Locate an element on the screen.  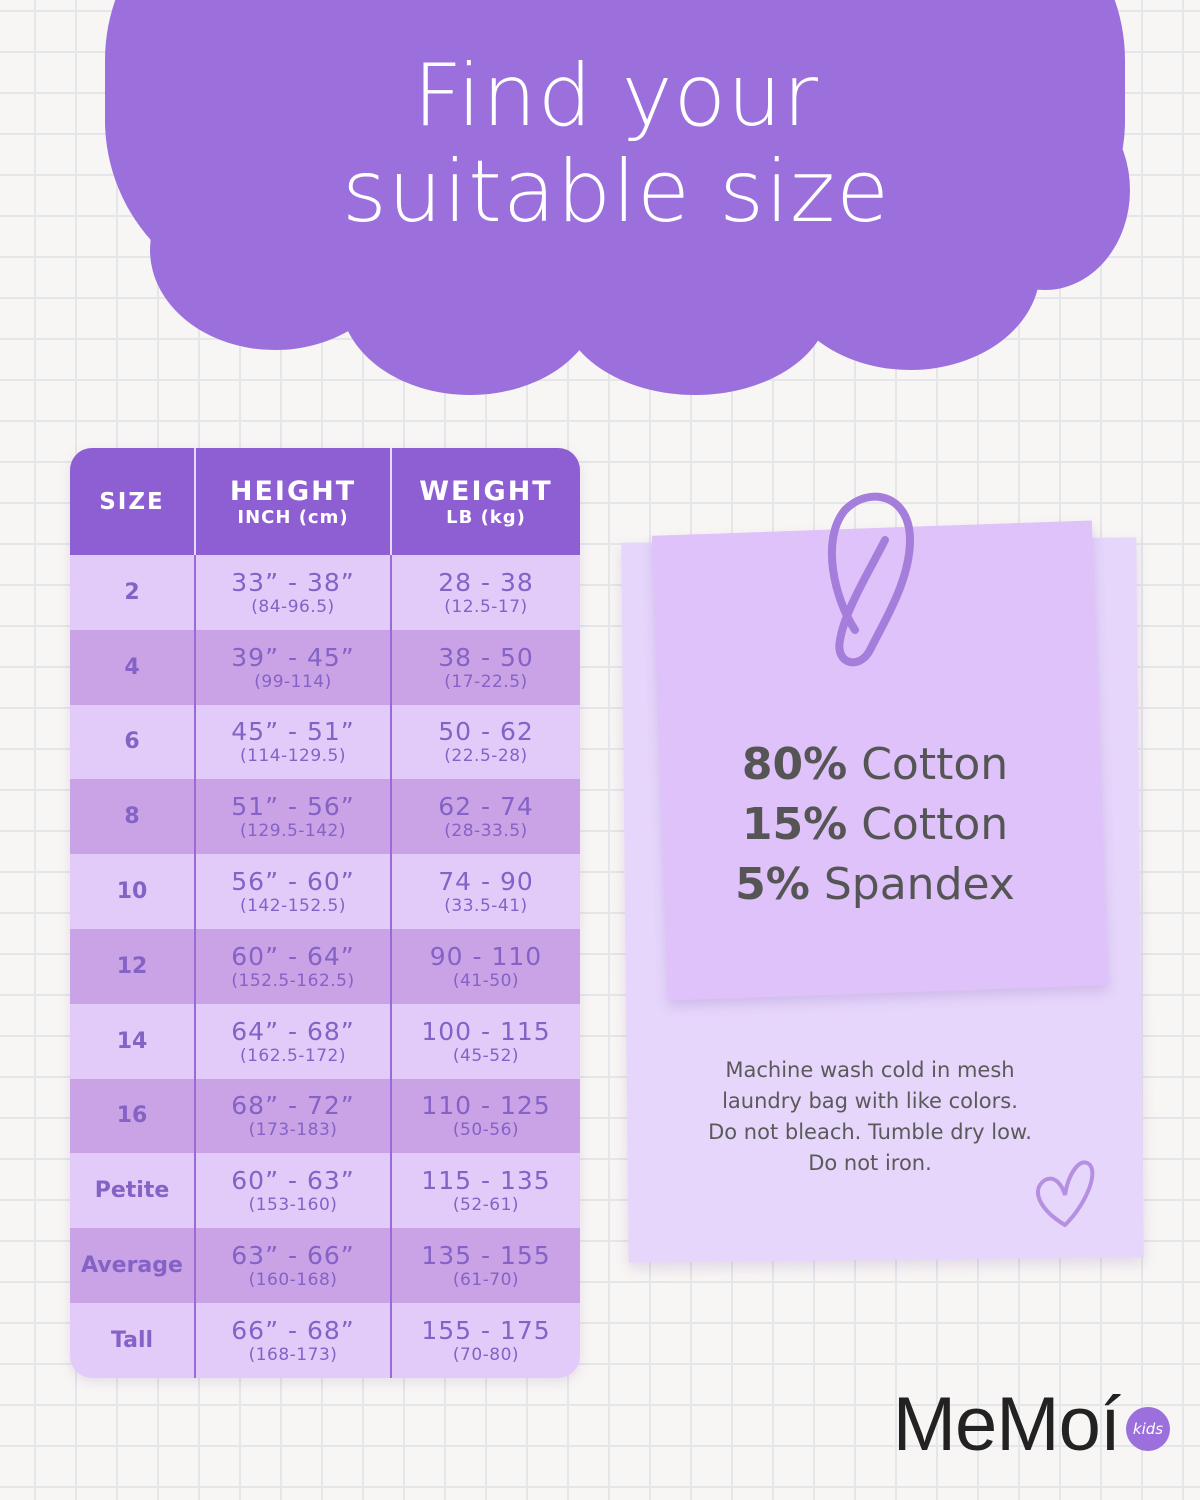
fabric-composition: 80% Cotton 15% Cotton 5% Spandex is located at coordinates (875, 825).